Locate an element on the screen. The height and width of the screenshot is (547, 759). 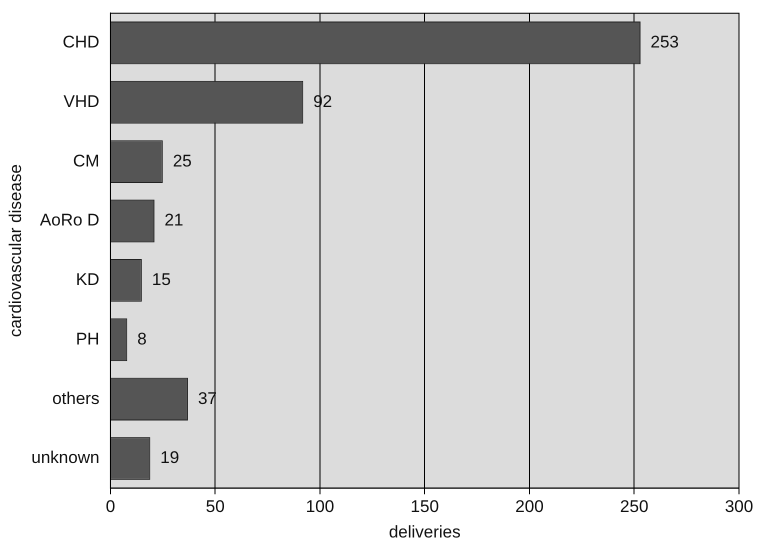
data-label: 8 is located at coordinates (142, 338).